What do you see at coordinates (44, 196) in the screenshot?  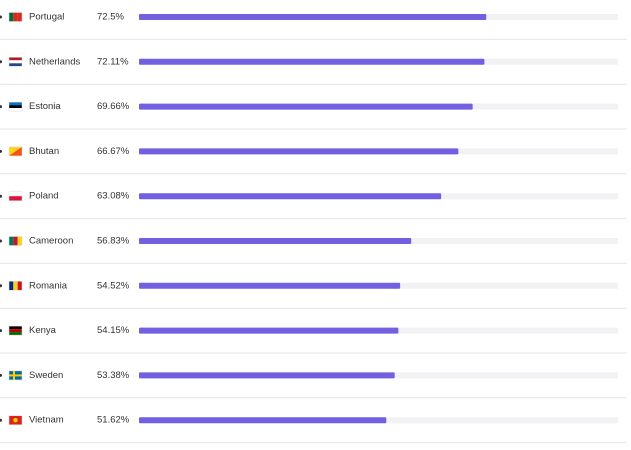 I see `country-name: Poland` at bounding box center [44, 196].